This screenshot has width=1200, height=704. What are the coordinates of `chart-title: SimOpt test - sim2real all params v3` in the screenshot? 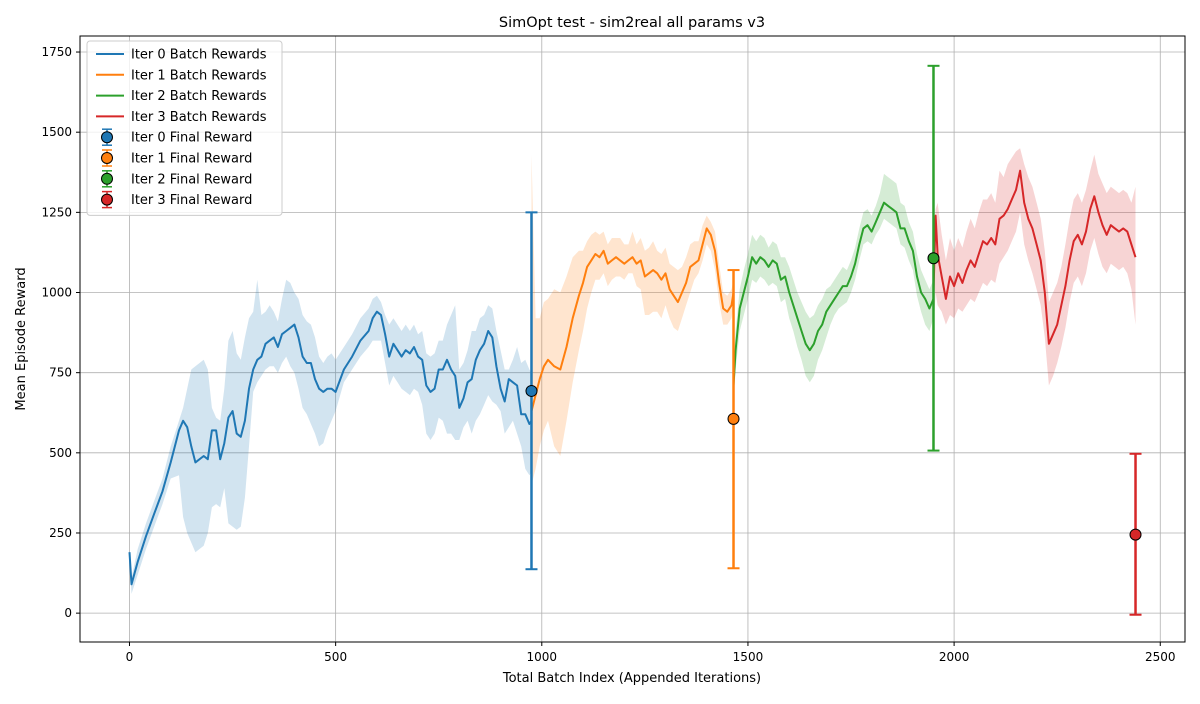 It's located at (632, 23).